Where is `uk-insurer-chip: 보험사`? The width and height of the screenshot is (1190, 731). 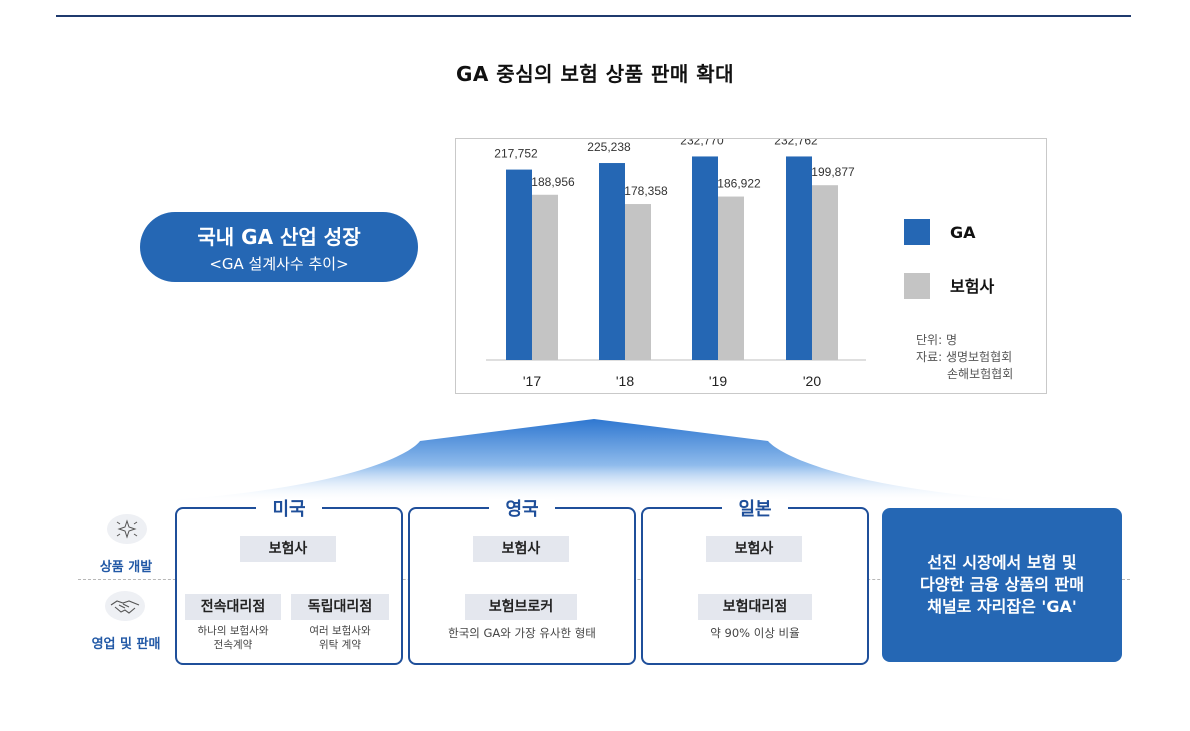 uk-insurer-chip: 보험사 is located at coordinates (521, 549).